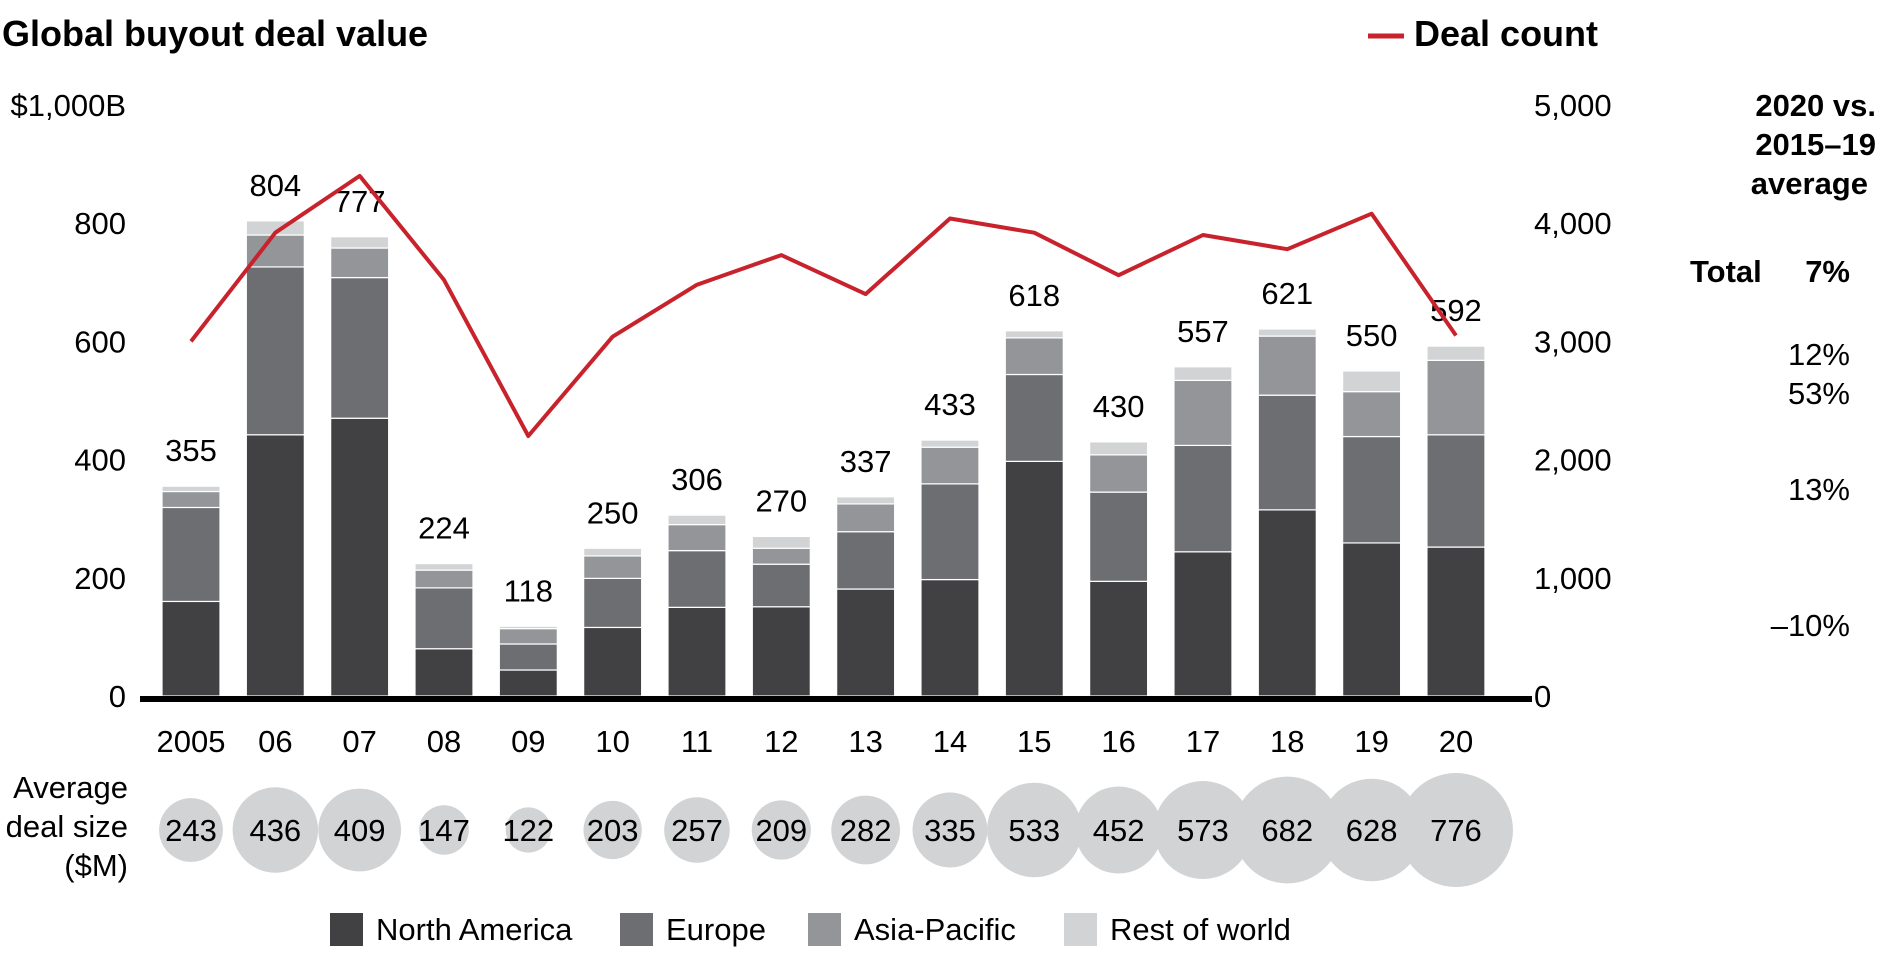 Image resolution: width=1883 pixels, height=955 pixels. Describe the element at coordinates (1200, 929) in the screenshot. I see `legend-label: Rest of world` at that location.